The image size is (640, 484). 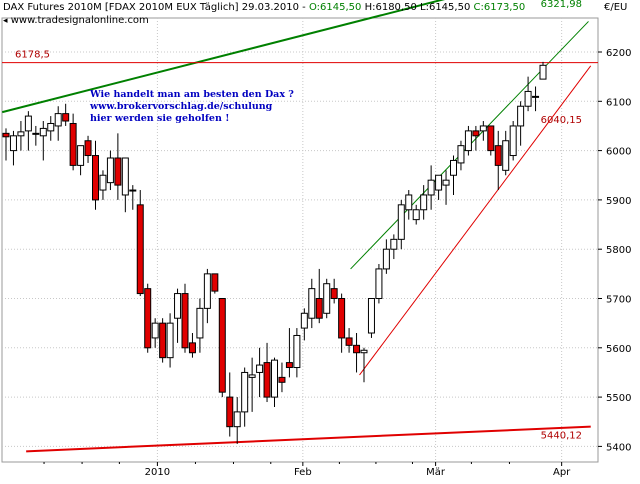 What do you see at coordinates (192, 94) in the screenshot?
I see `annotation-line-1: Wie handelt man am besten den Dax ?` at bounding box center [192, 94].